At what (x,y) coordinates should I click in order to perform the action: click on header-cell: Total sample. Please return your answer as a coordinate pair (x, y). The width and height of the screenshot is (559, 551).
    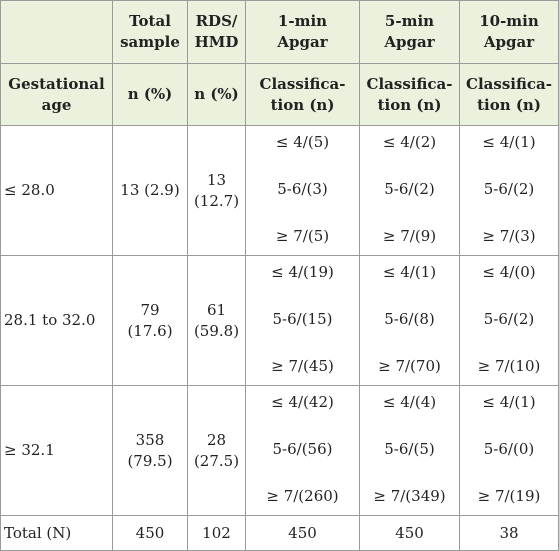
    Looking at the image, I should click on (150, 32).